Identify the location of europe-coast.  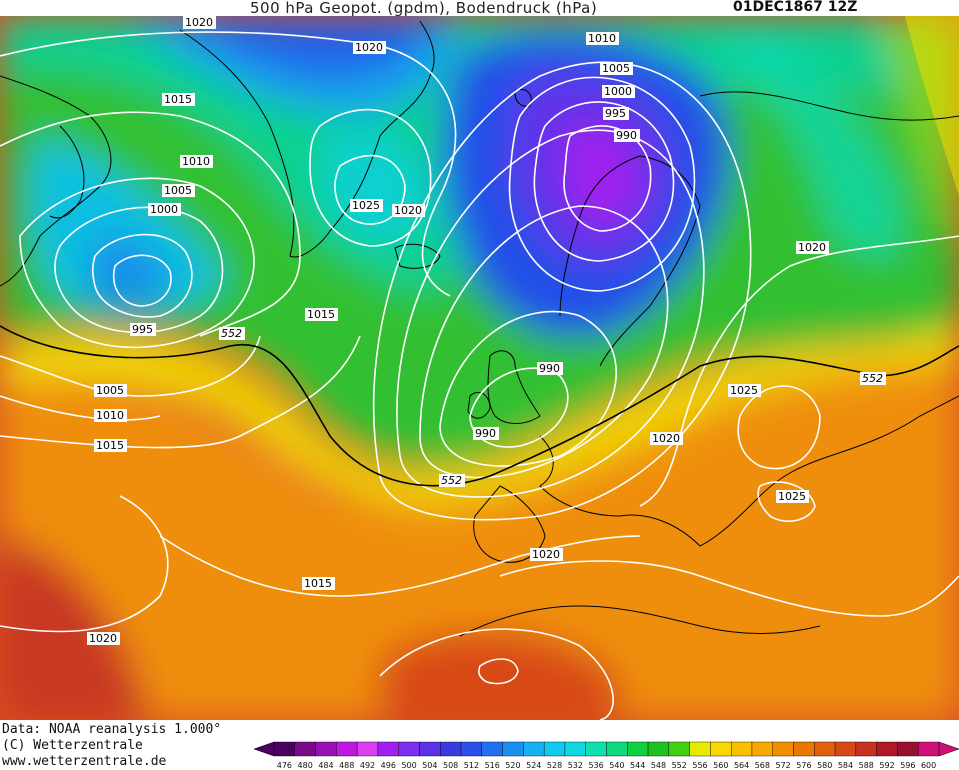
(749, 471).